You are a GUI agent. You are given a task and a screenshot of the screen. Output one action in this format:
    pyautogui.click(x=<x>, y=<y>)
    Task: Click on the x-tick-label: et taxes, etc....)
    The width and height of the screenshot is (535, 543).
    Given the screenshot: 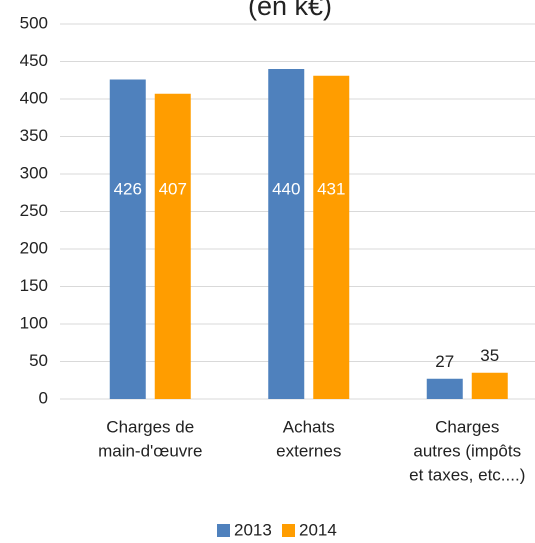 What is the action you would take?
    pyautogui.click(x=467, y=474)
    